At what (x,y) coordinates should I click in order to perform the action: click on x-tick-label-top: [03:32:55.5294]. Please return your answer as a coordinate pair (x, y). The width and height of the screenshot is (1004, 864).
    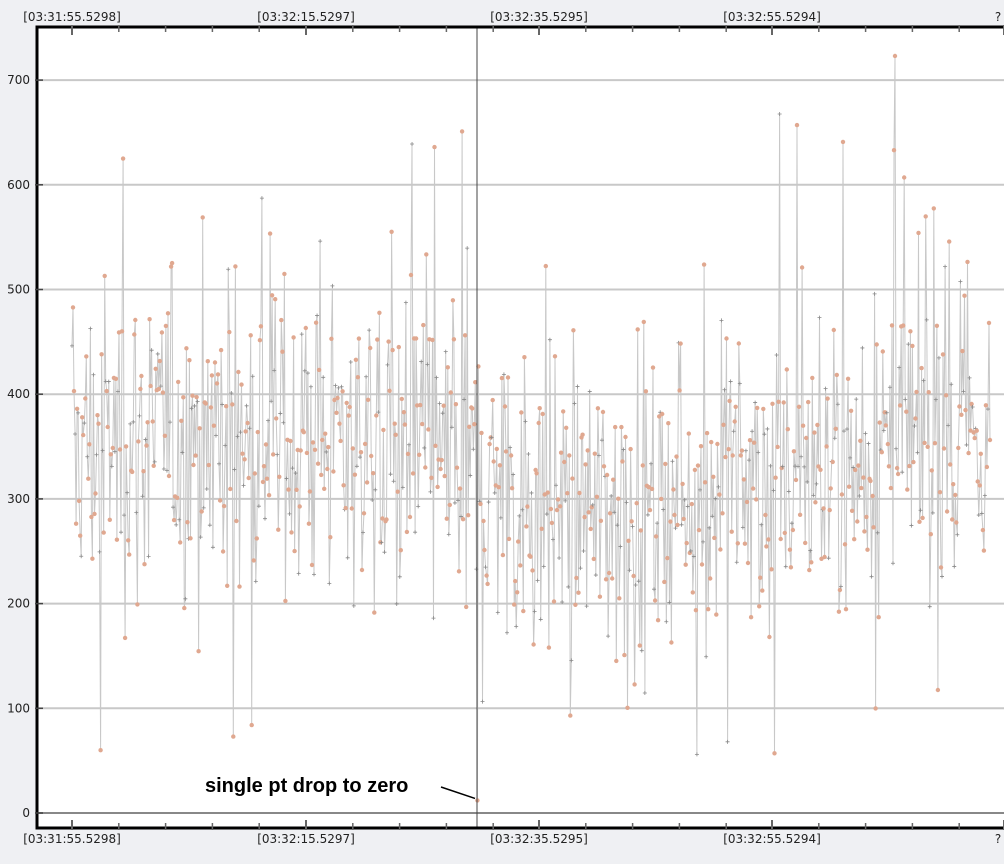
    Looking at the image, I should click on (772, 17).